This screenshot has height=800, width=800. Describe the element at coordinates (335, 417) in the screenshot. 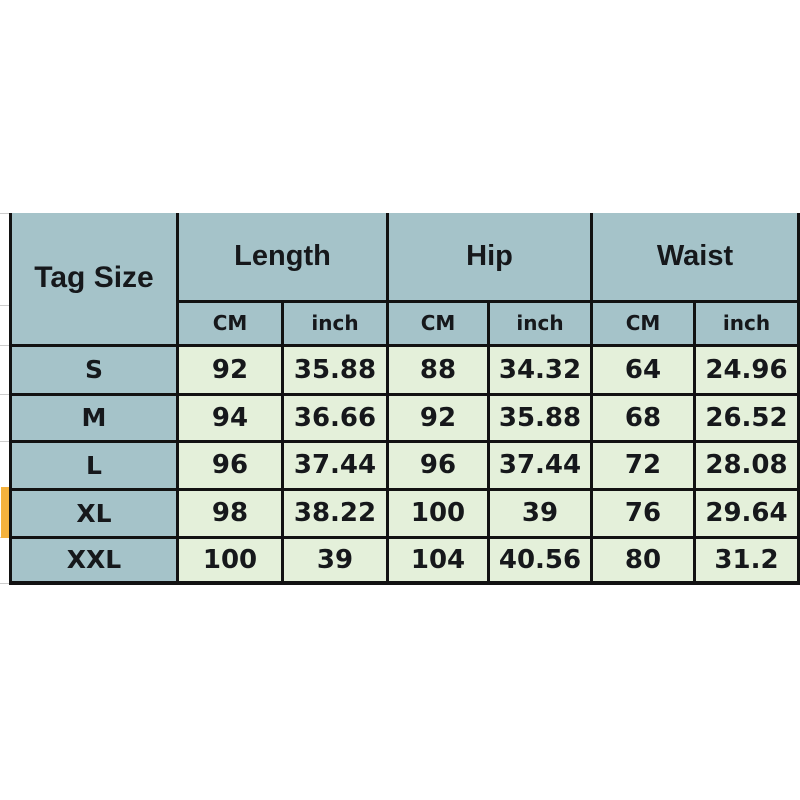

I see `measurement-value-cell: 36.66` at that location.